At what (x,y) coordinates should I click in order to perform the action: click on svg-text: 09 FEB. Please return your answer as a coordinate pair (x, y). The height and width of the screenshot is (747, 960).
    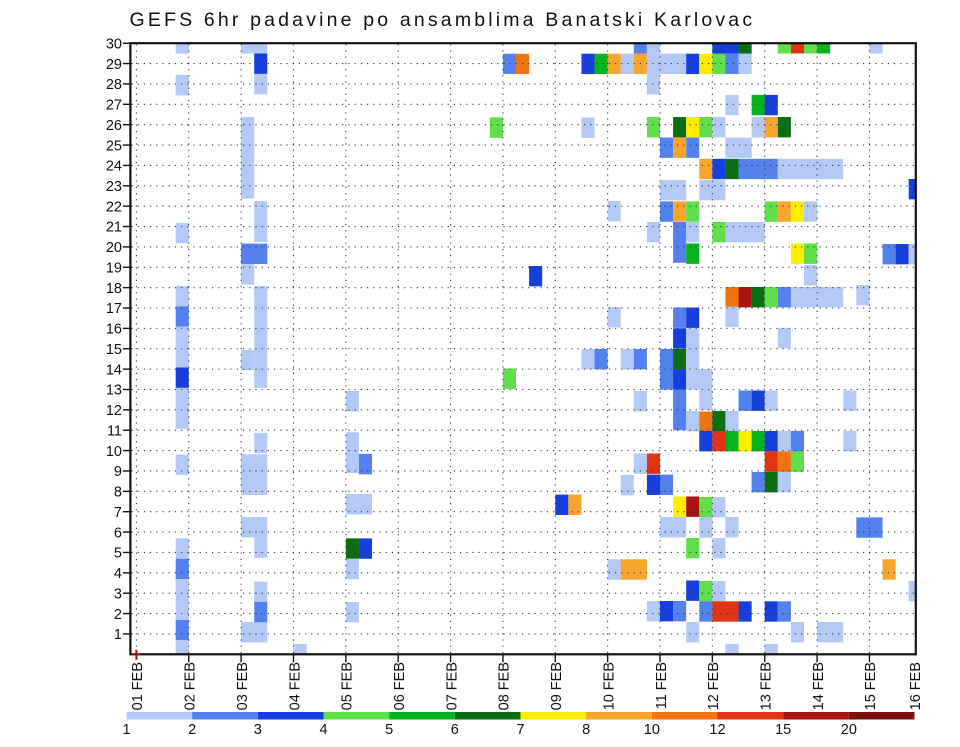
    Looking at the image, I should click on (557, 686).